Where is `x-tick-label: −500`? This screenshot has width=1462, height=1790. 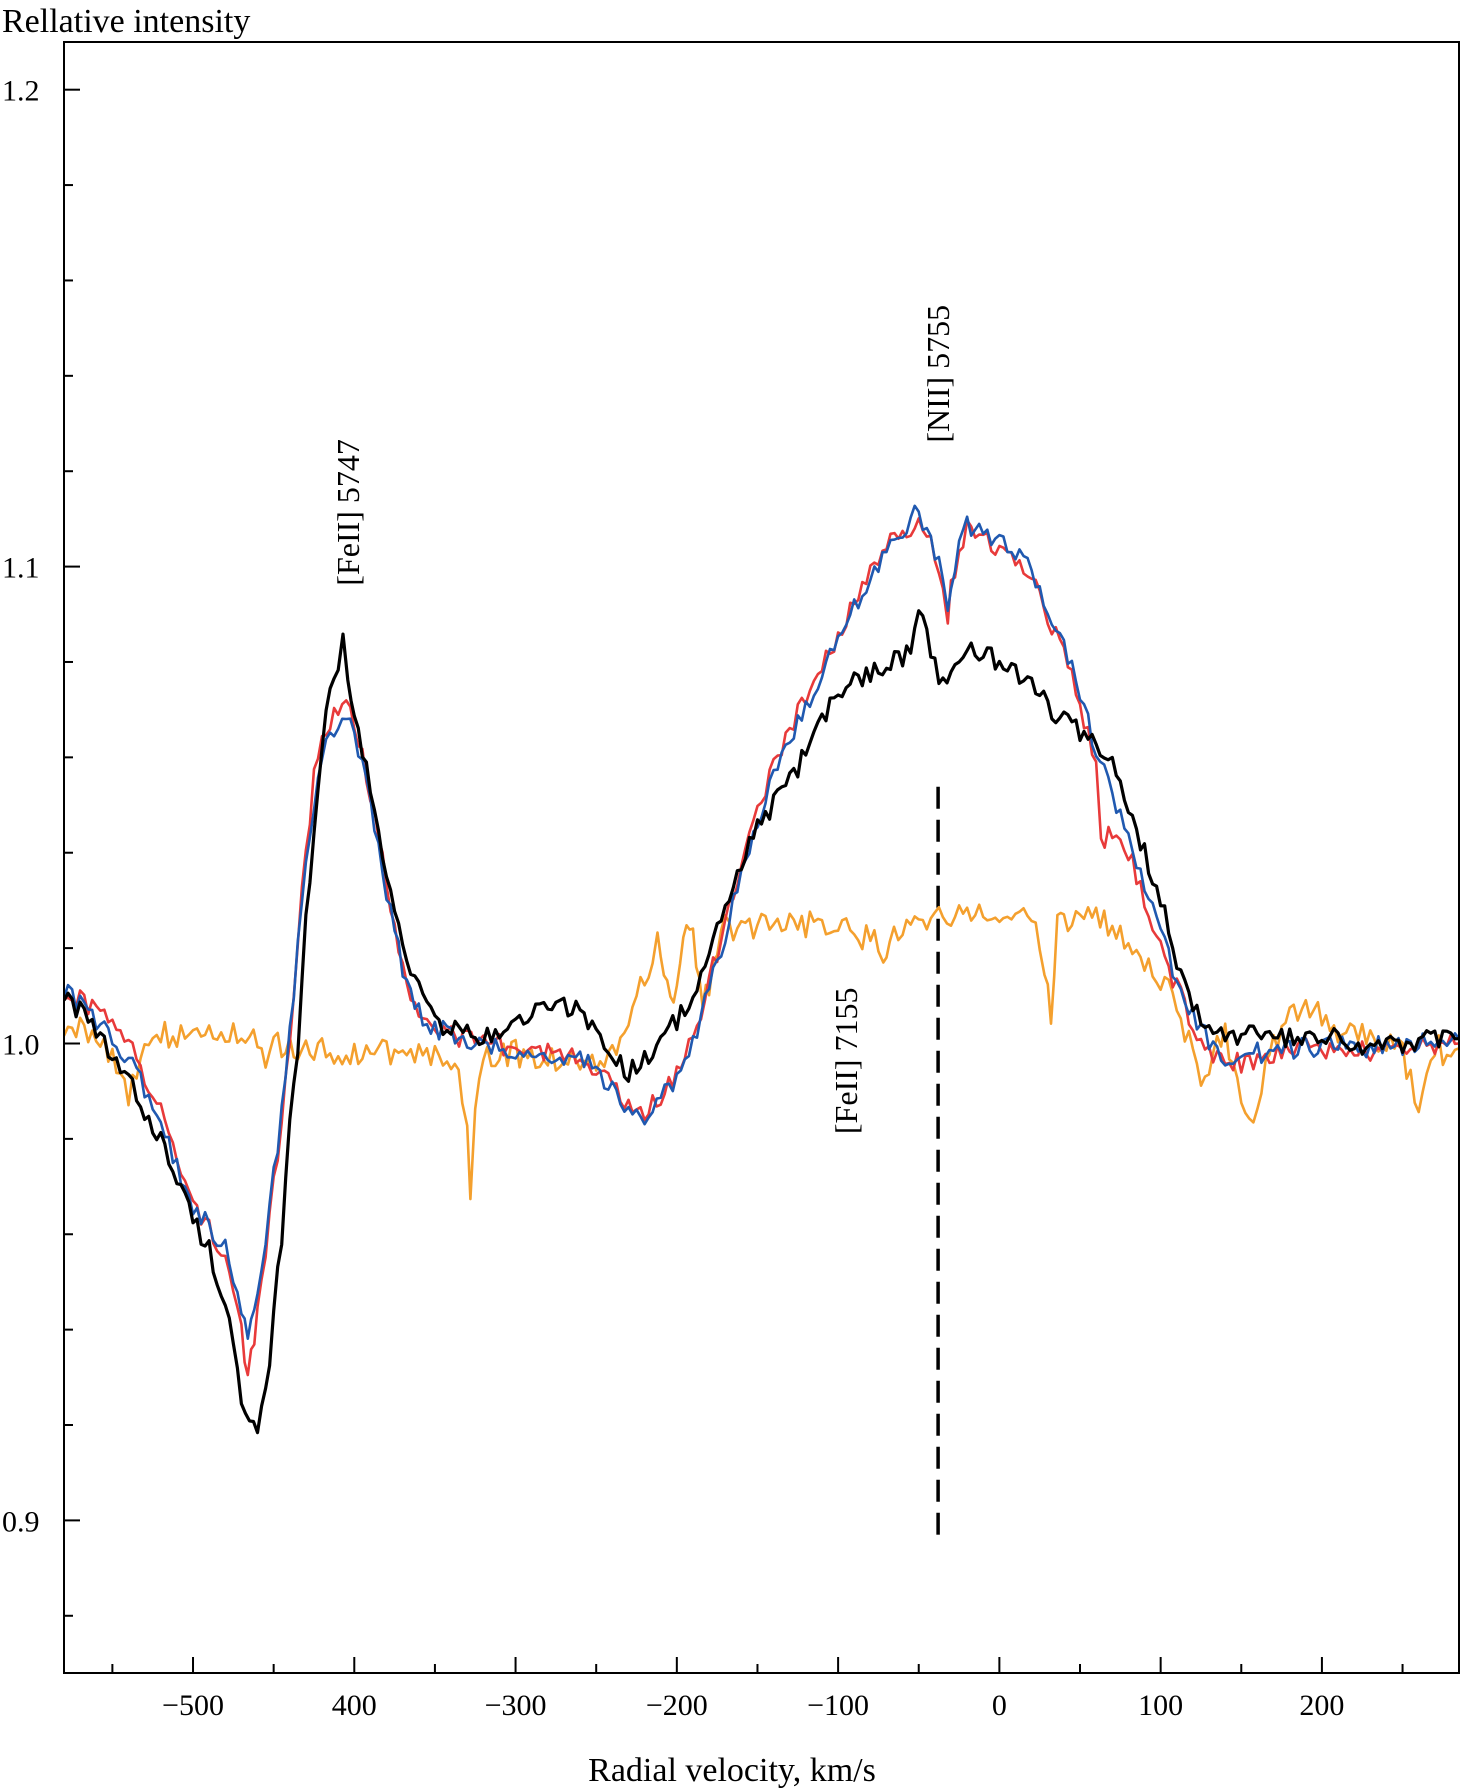 x-tick-label: −500 is located at coordinates (193, 1705).